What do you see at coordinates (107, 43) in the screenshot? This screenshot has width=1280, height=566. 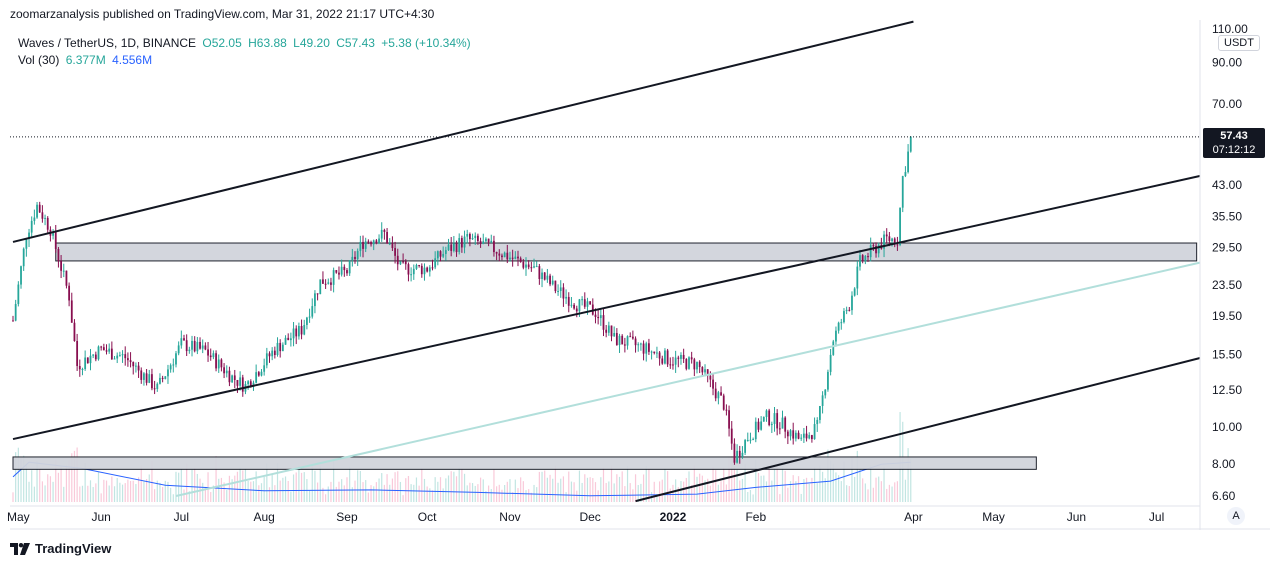 I see `symbol-label: Waves / TetherUS, 1D, BINANCE` at bounding box center [107, 43].